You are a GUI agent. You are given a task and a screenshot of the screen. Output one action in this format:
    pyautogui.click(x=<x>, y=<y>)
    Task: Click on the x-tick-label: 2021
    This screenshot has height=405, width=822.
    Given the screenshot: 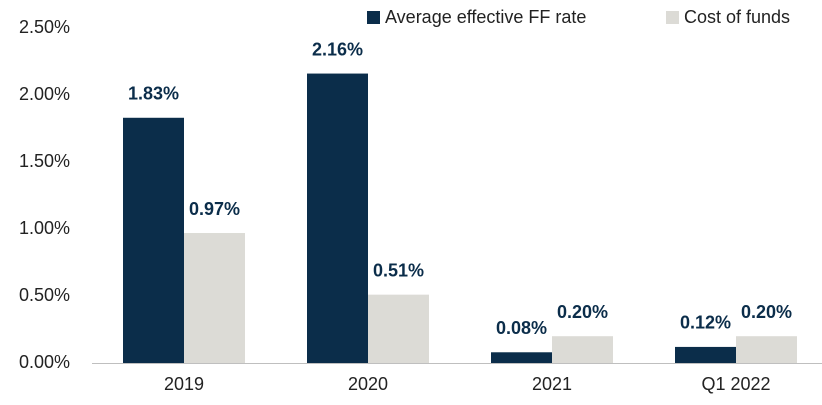 What is the action you would take?
    pyautogui.click(x=552, y=384)
    